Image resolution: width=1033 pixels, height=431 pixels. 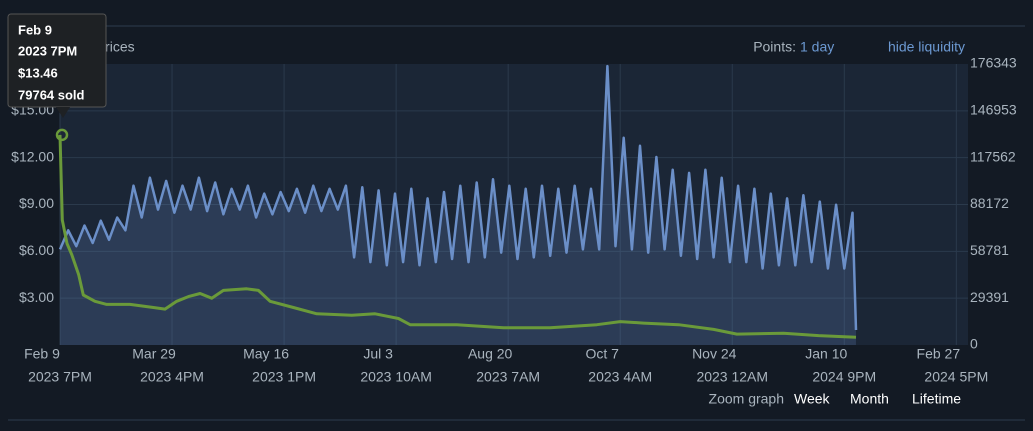 What do you see at coordinates (172, 377) in the screenshot?
I see `x-tick-sublabel: 2023 4PM` at bounding box center [172, 377].